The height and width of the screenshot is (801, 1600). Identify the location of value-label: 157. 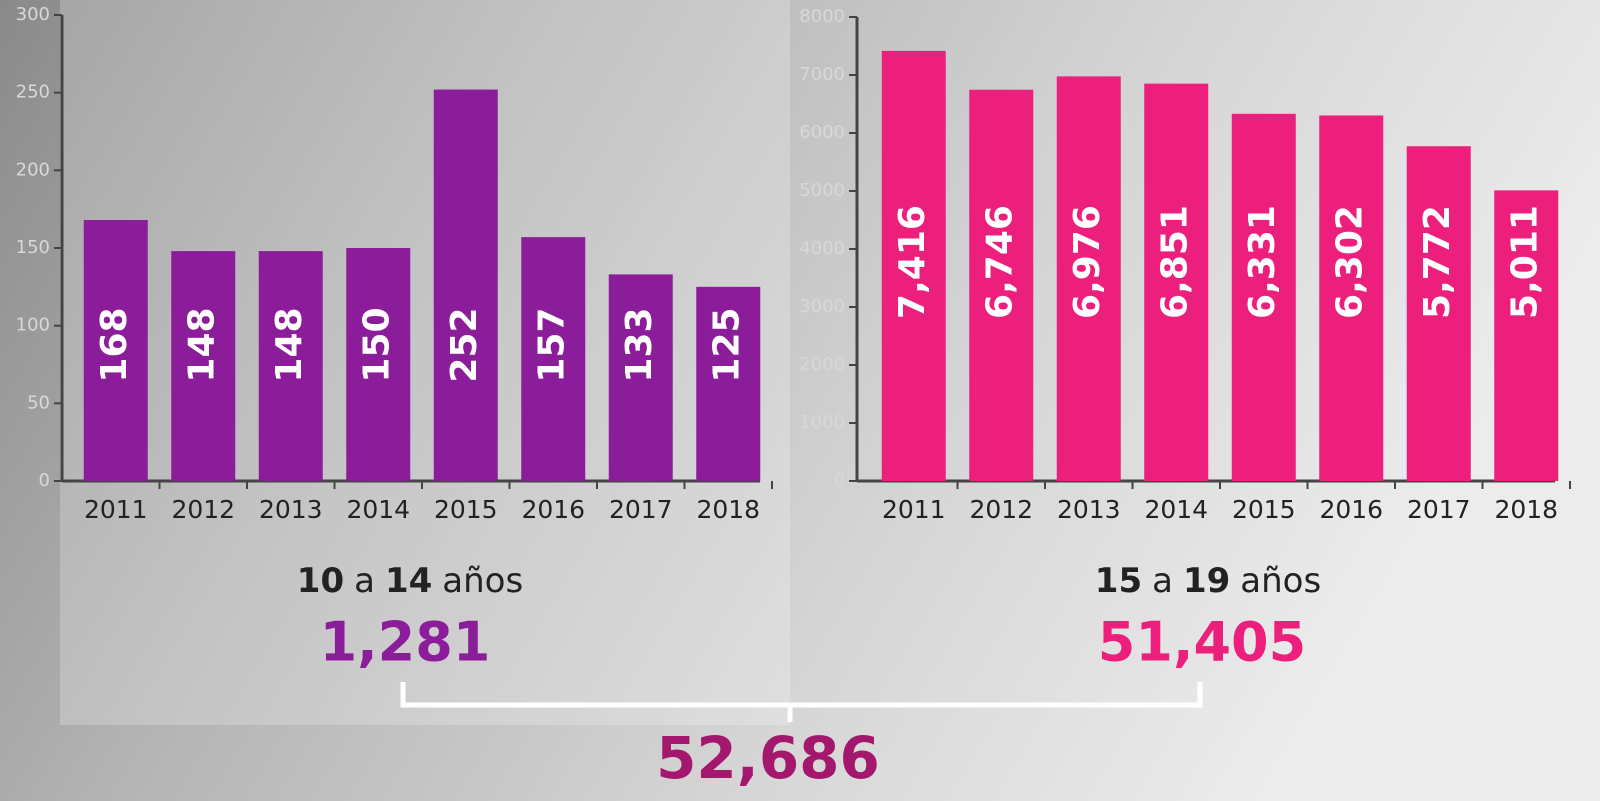
(551, 344).